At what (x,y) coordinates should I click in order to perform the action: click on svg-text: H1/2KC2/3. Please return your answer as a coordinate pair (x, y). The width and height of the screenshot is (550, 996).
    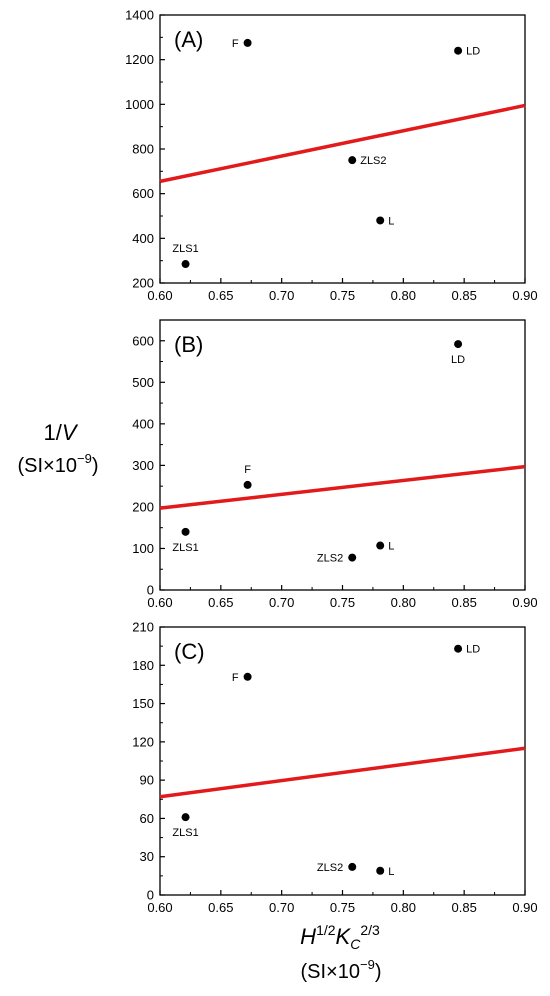
    Looking at the image, I should click on (340, 937).